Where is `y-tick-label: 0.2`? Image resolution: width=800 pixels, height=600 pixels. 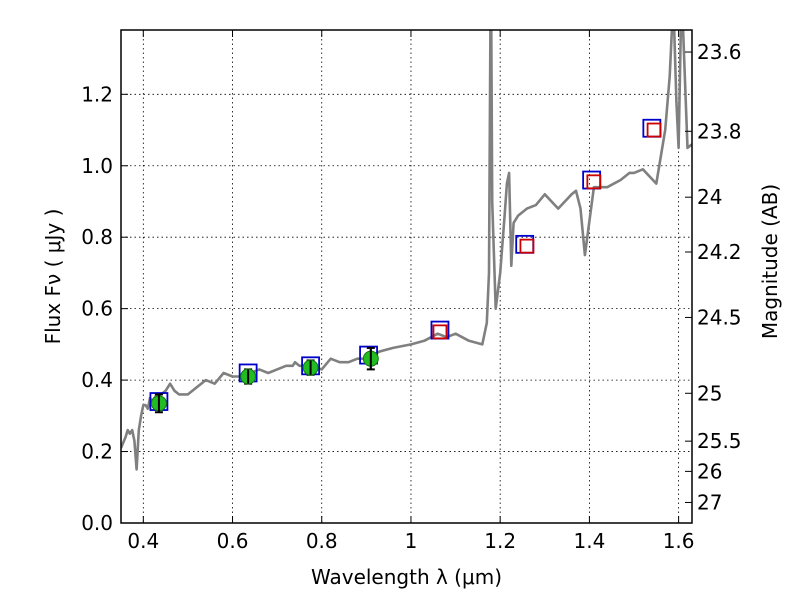
y-tick-label: 0.2 is located at coordinates (97, 452).